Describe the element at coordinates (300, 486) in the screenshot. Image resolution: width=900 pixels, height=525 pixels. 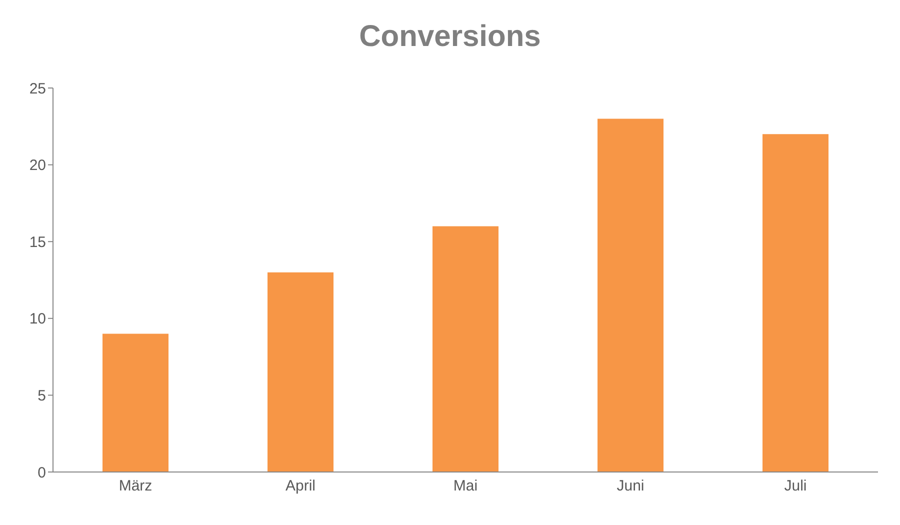
I see `x-tick-label: April` at that location.